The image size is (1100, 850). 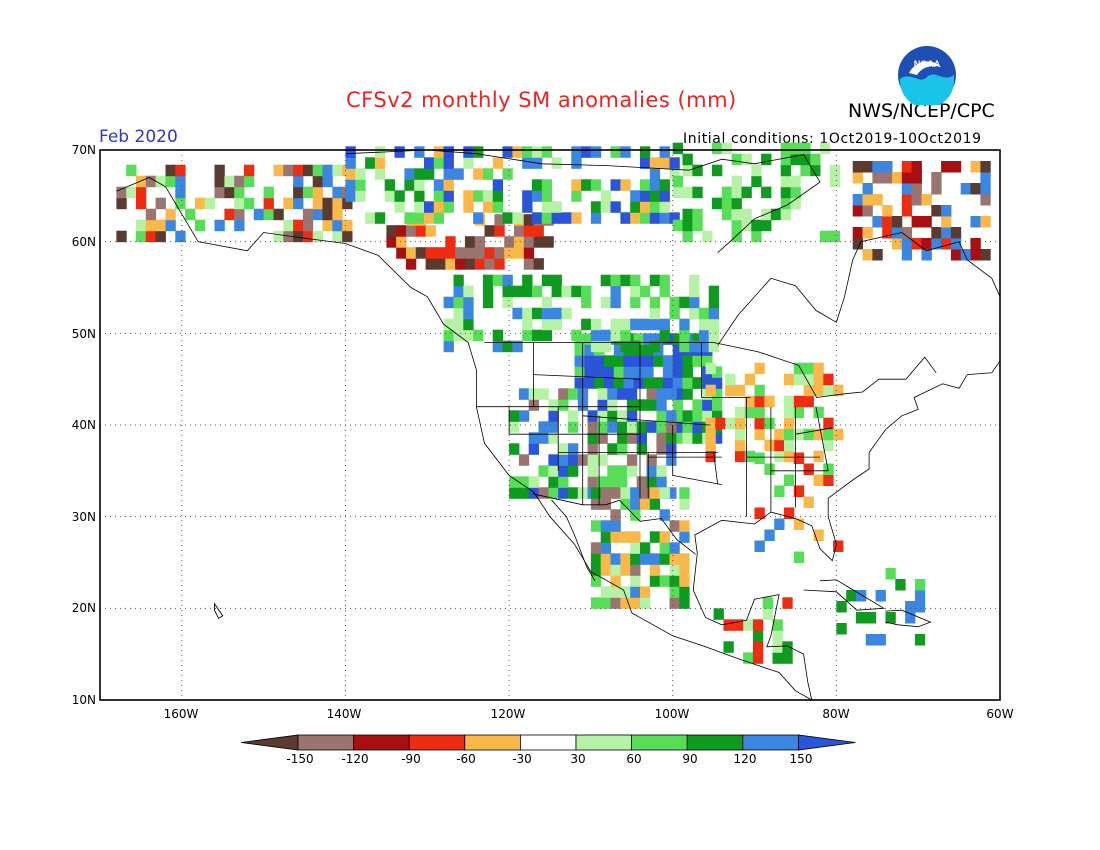 I want to click on lat-label-20: 20N, so click(x=83, y=608).